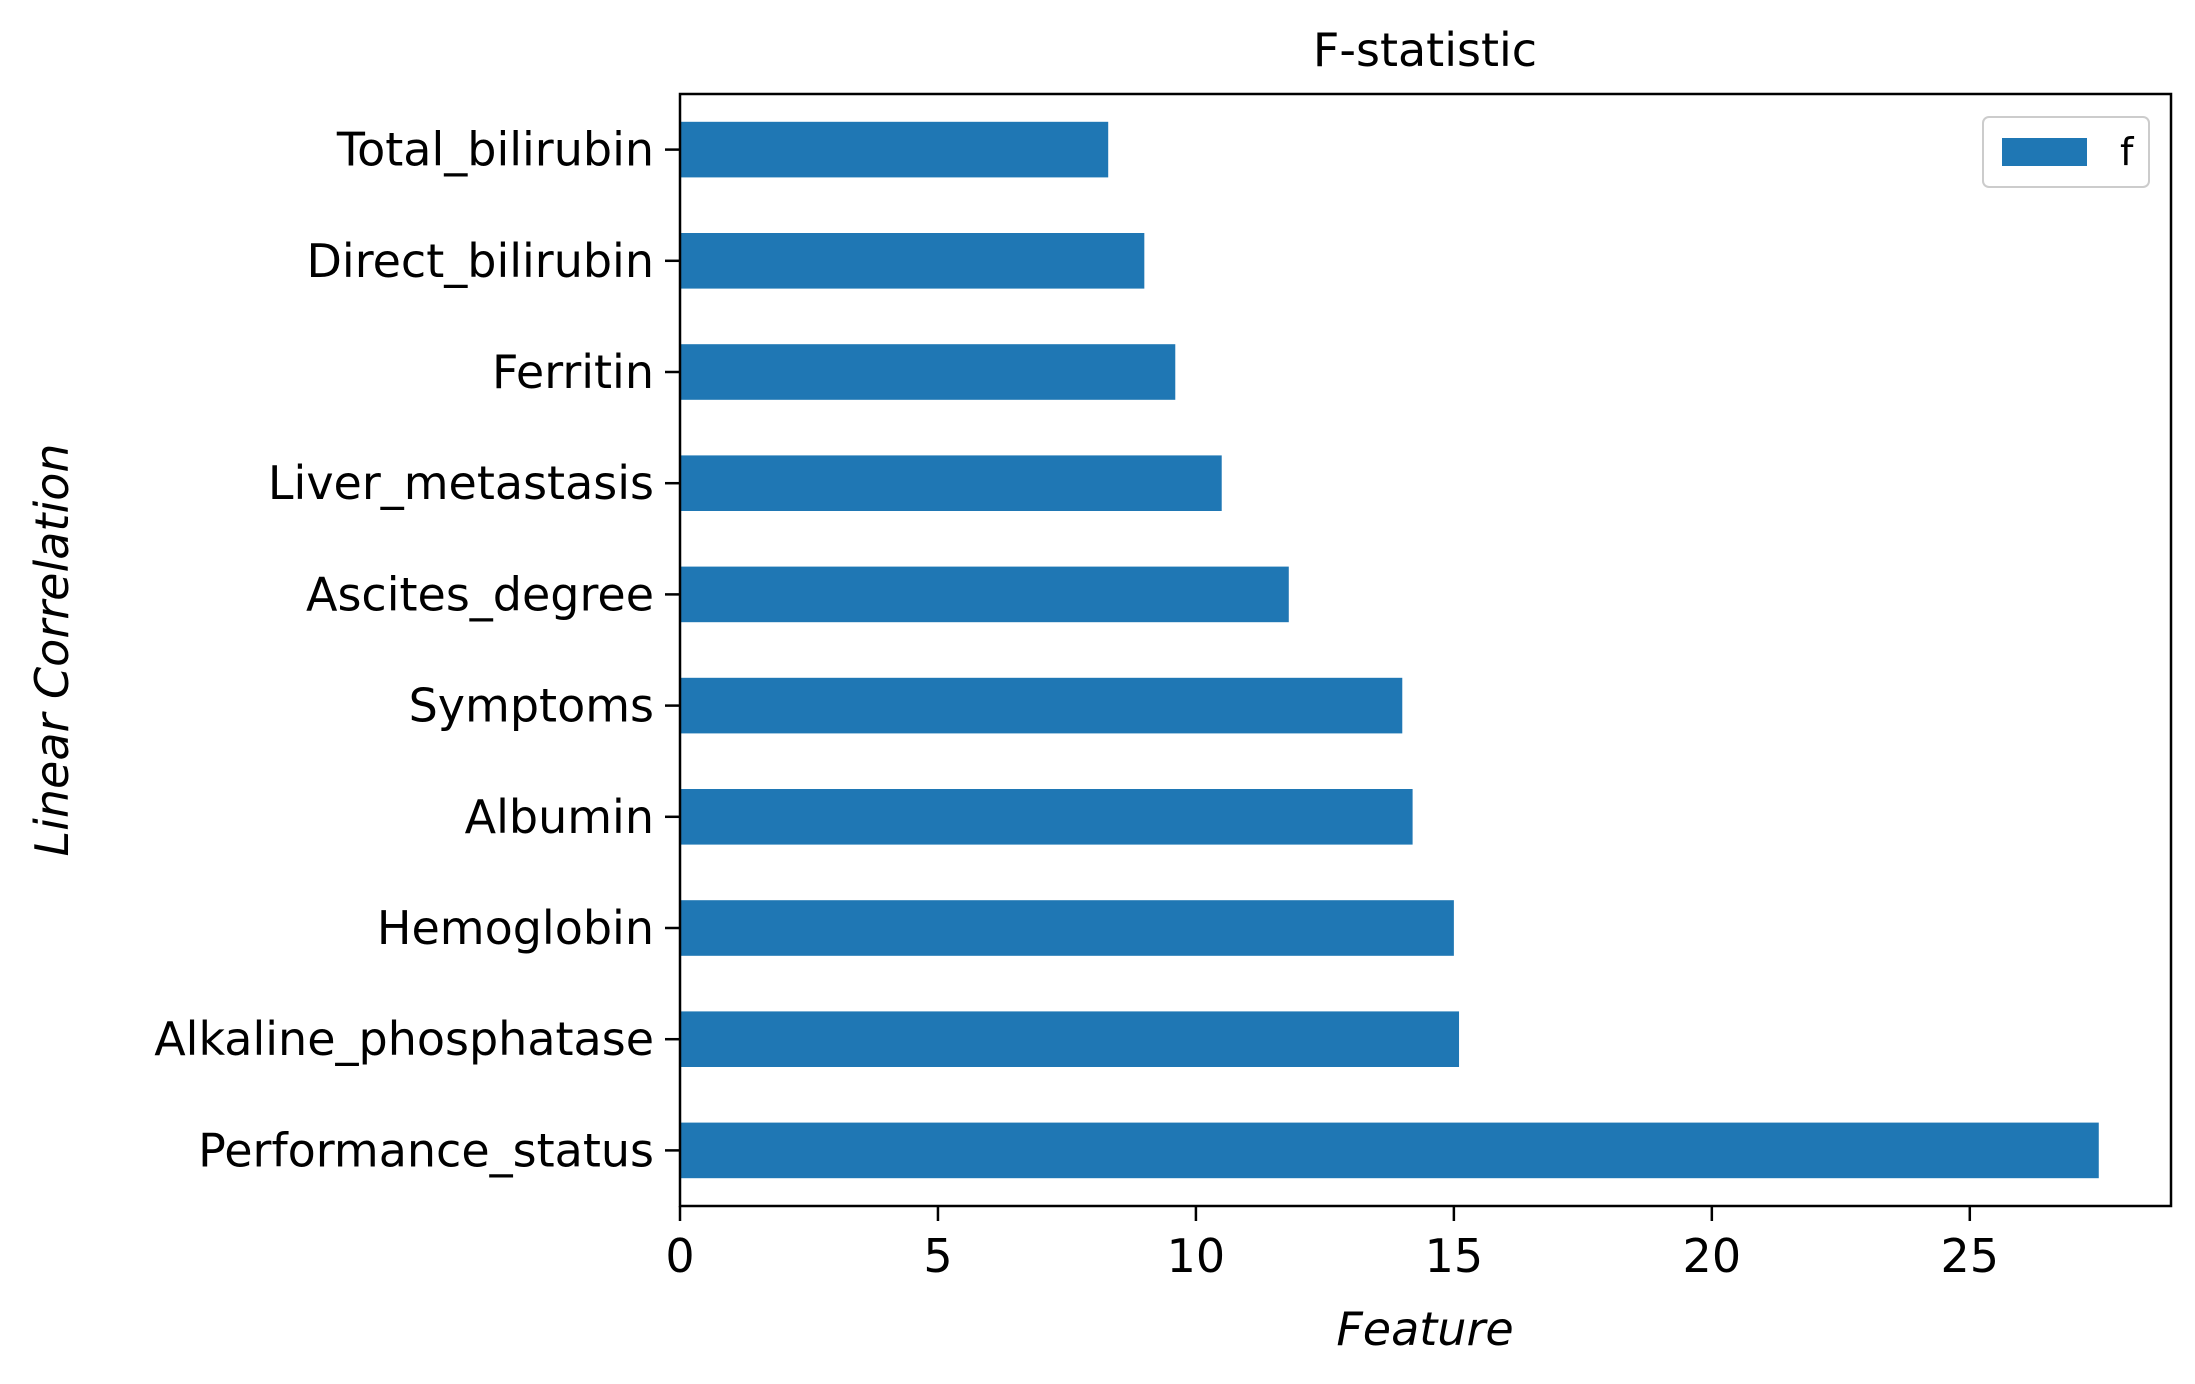  What do you see at coordinates (2127, 152) in the screenshot?
I see `legend-label: f` at bounding box center [2127, 152].